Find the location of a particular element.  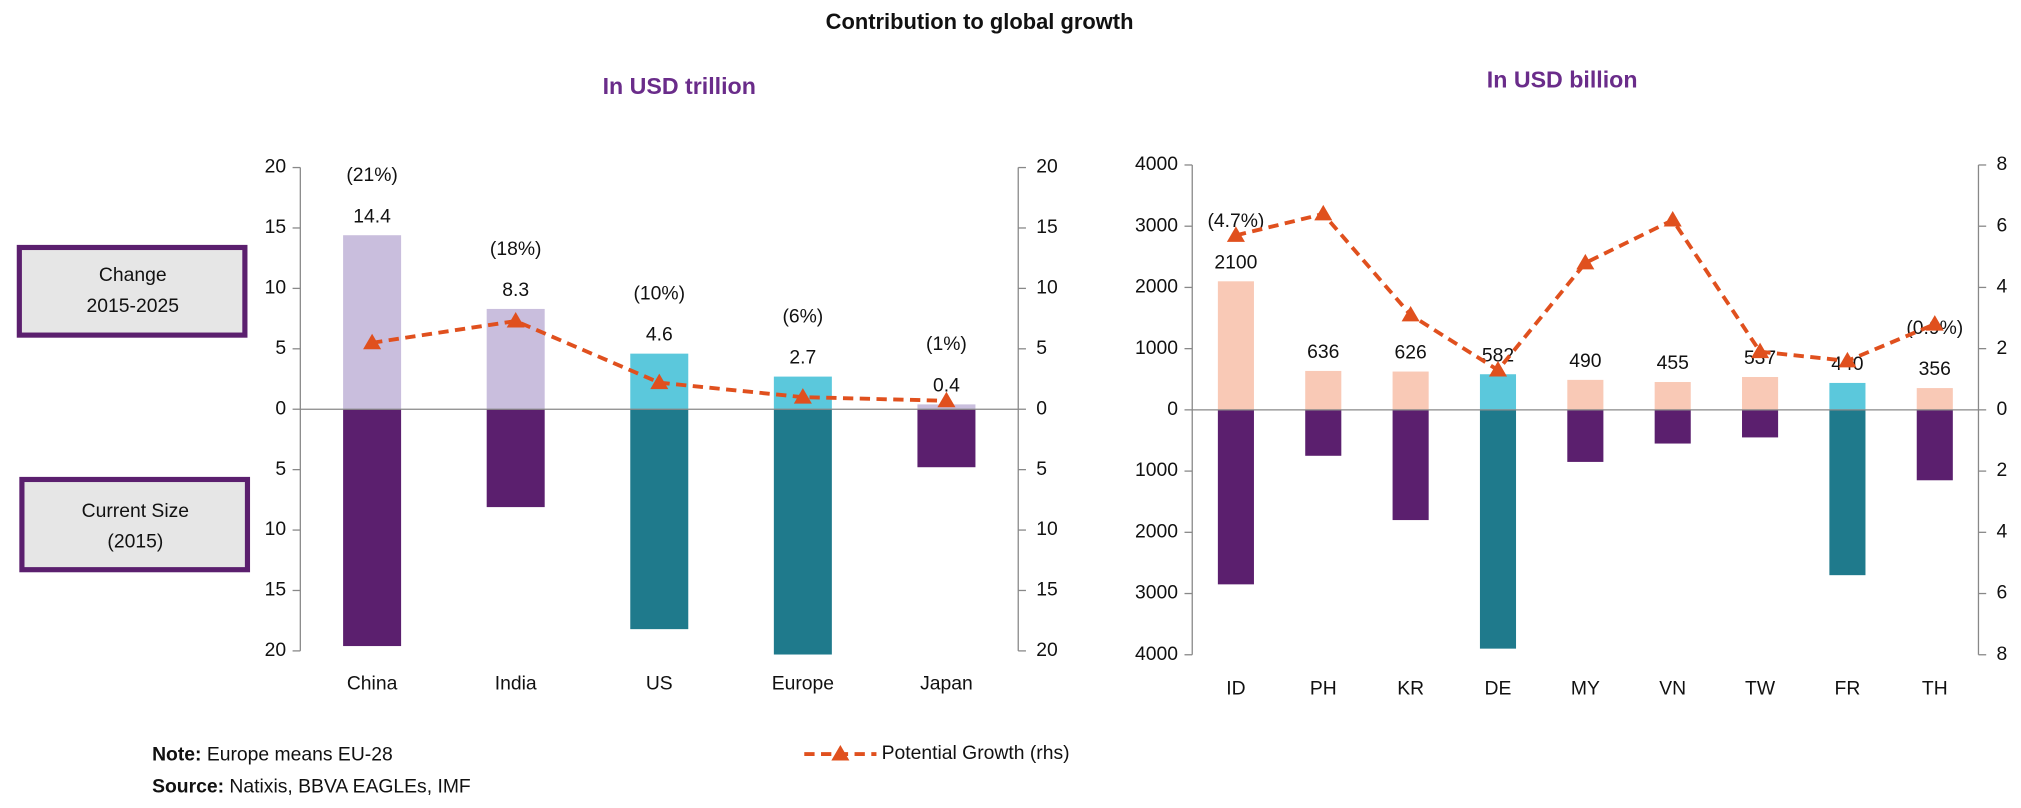

data-label: 2.7 is located at coordinates (802, 358).